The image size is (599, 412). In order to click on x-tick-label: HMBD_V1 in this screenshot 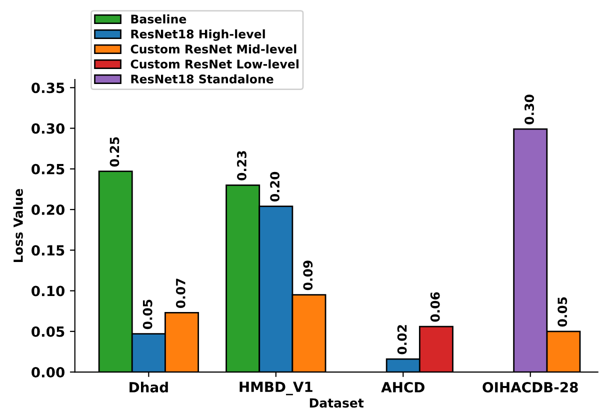, I will do `click(276, 389)`.